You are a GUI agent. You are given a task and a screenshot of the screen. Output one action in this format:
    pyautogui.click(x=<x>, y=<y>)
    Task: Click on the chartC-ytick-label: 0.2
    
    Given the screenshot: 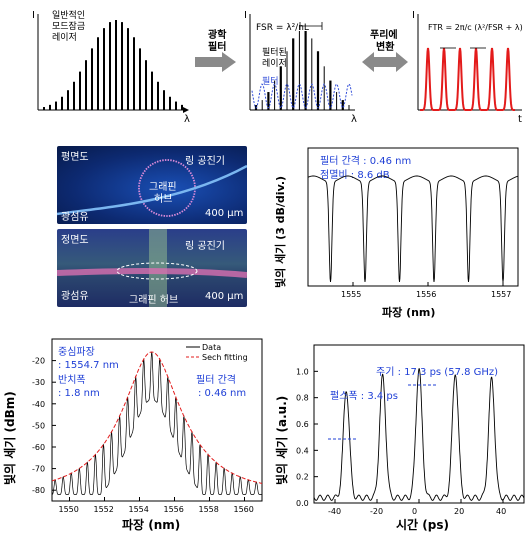 What is the action you would take?
    pyautogui.click(x=302, y=477)
    